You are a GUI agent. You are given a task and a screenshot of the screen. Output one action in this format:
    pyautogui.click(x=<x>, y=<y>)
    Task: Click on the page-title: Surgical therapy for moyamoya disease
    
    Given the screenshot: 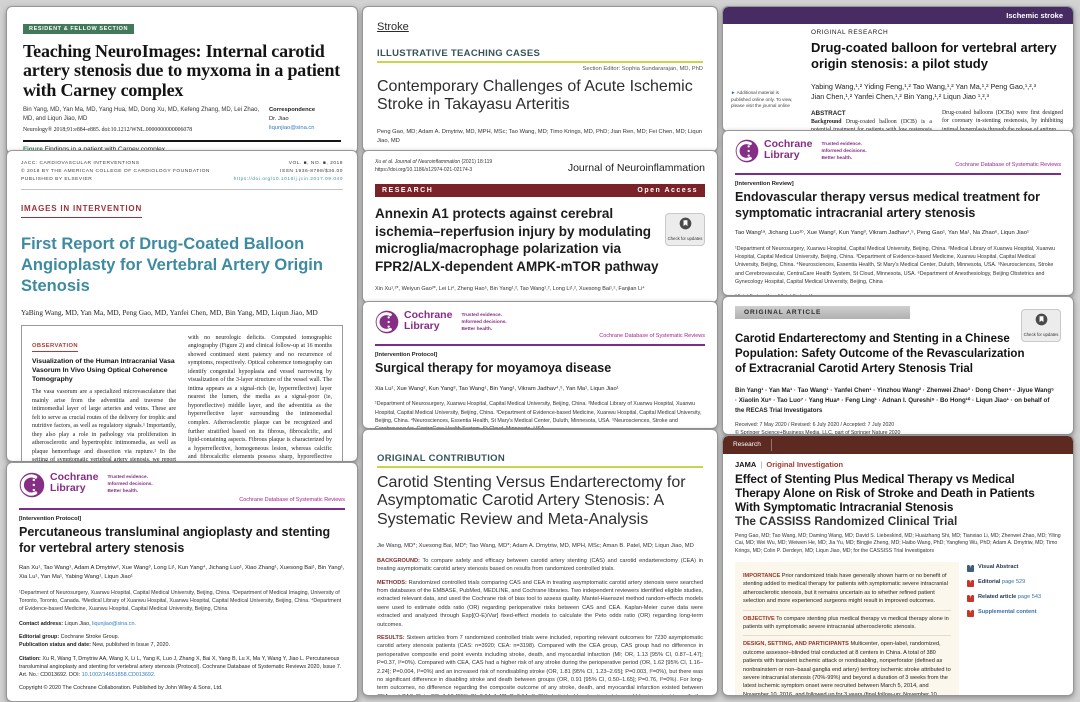 What is the action you would take?
    pyautogui.click(x=493, y=368)
    